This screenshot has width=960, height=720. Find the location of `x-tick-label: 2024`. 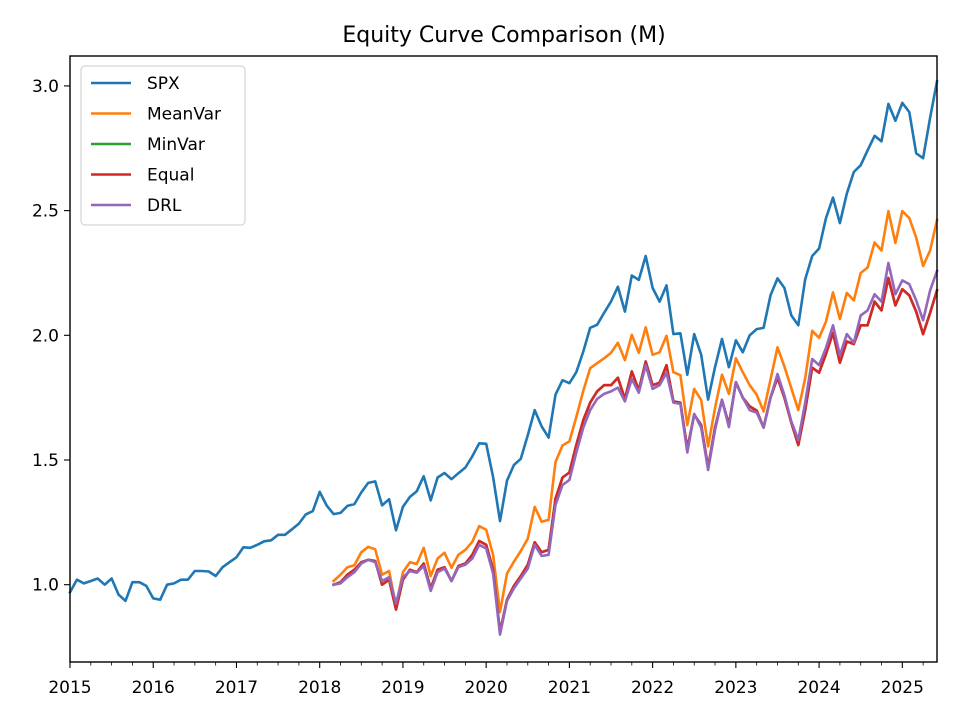

x-tick-label: 2024 is located at coordinates (818, 688).